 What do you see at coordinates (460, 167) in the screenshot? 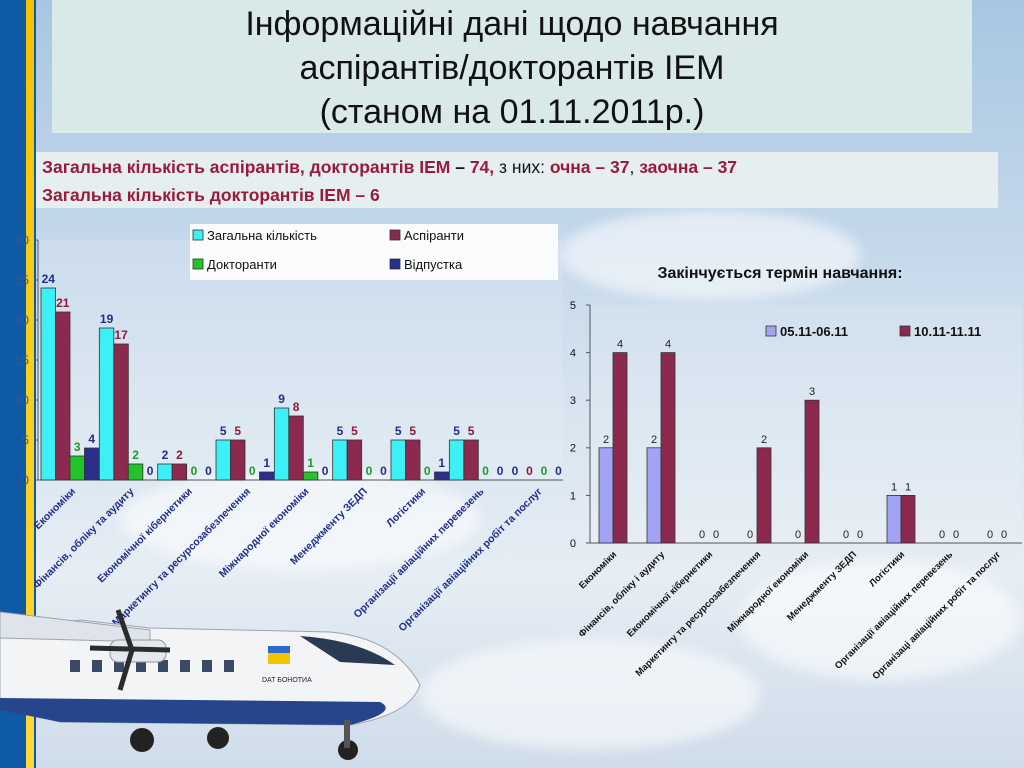
I see `summary-dash: –` at bounding box center [460, 167].